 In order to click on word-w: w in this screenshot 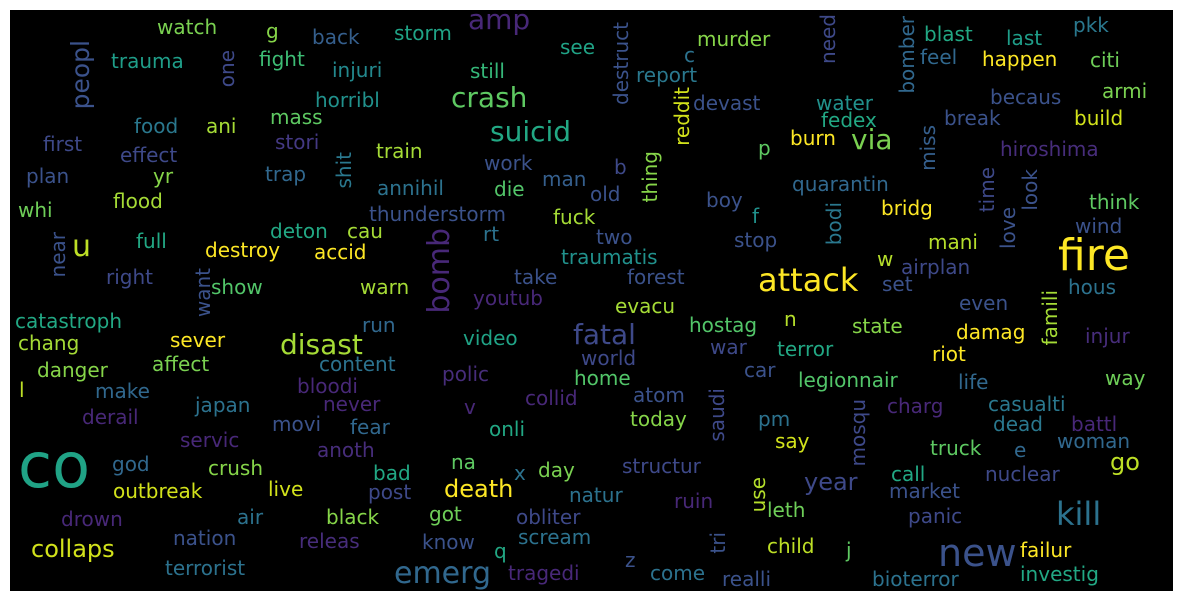, I will do `click(885, 259)`.